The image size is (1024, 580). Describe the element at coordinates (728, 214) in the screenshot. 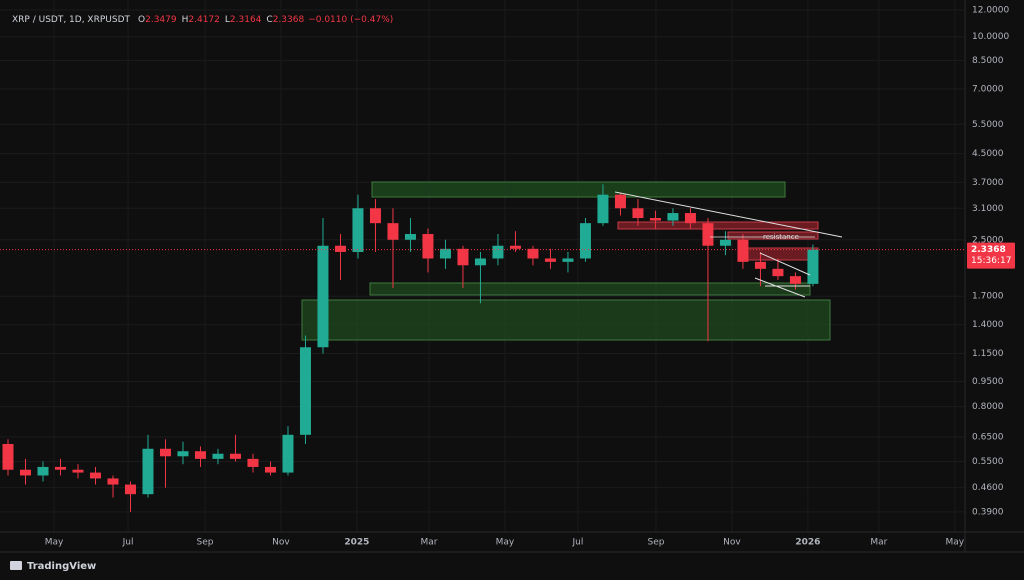

I see `trend-line` at that location.